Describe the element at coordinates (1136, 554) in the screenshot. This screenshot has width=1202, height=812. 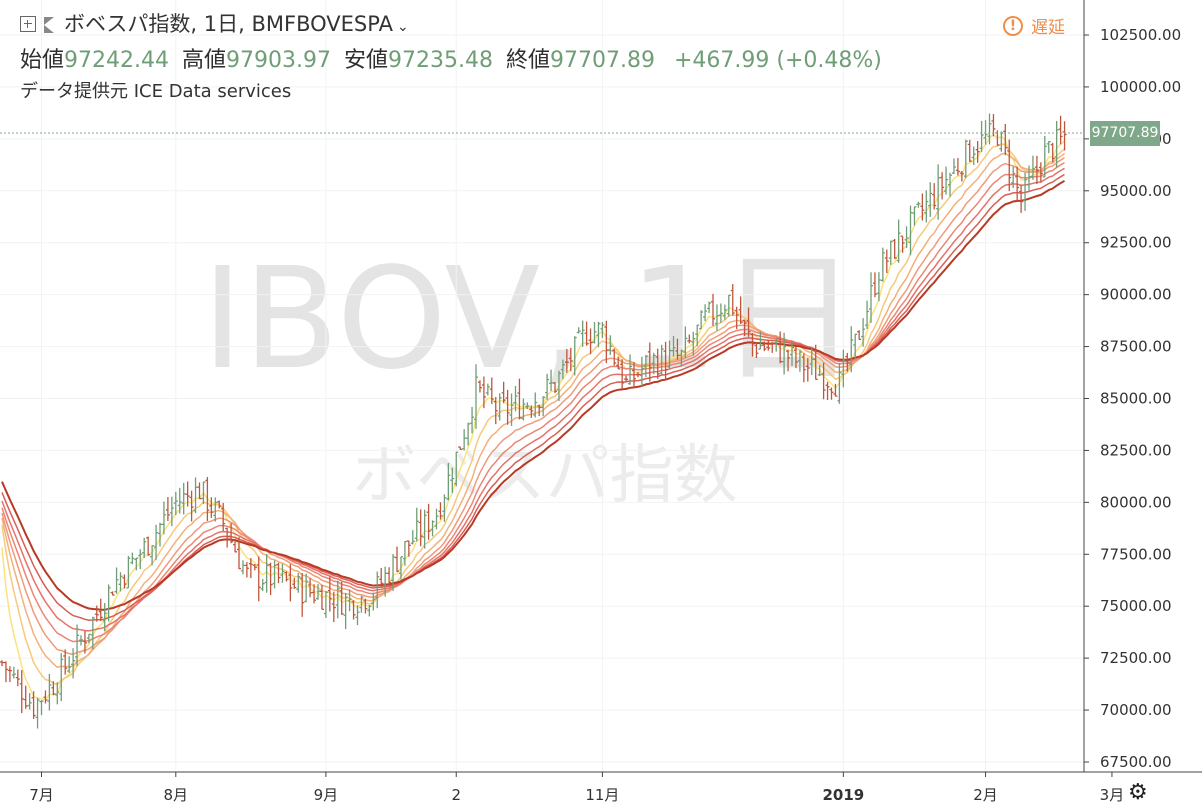
I see `y-tick-label: 77500.00` at that location.